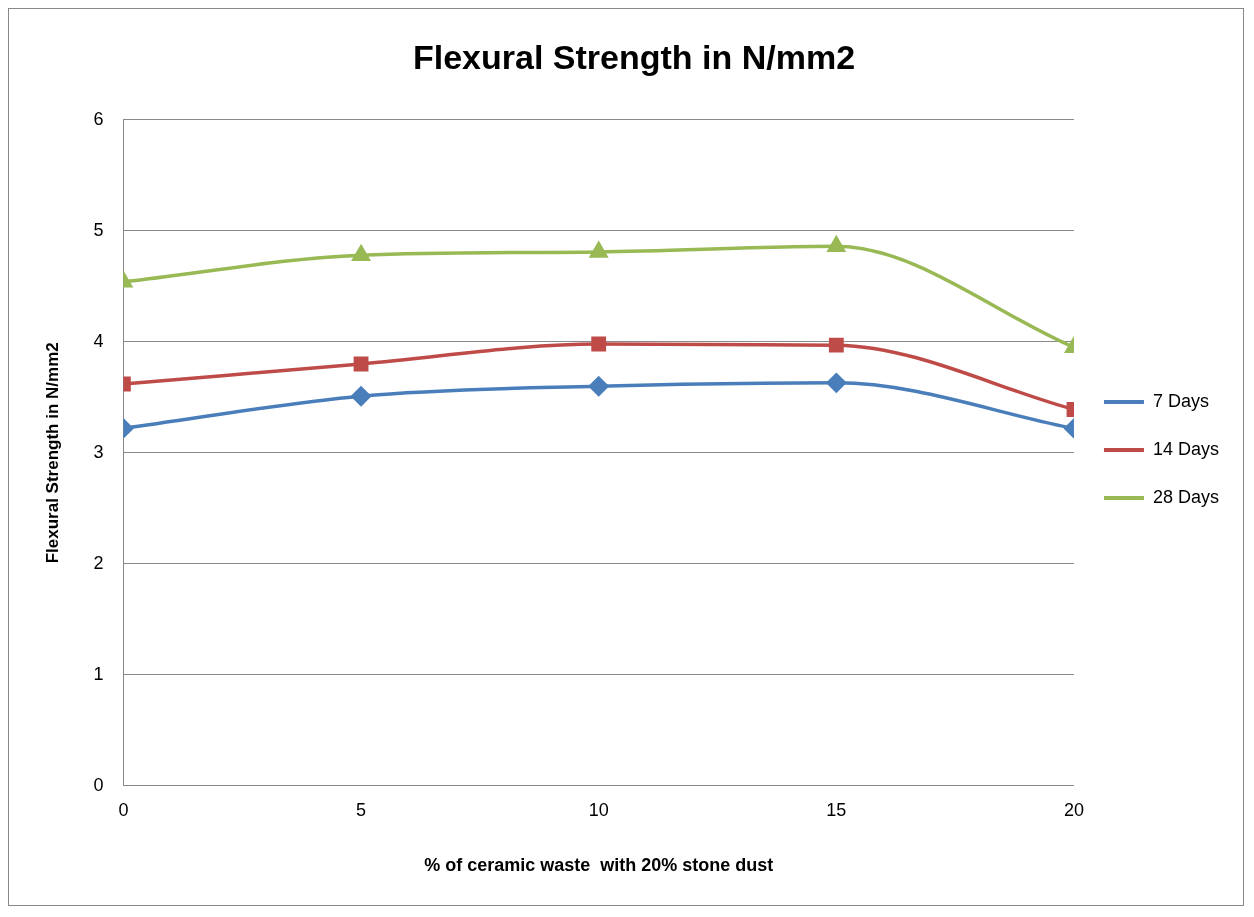  Describe the element at coordinates (98, 673) in the screenshot. I see `y-tick-label: 1` at that location.